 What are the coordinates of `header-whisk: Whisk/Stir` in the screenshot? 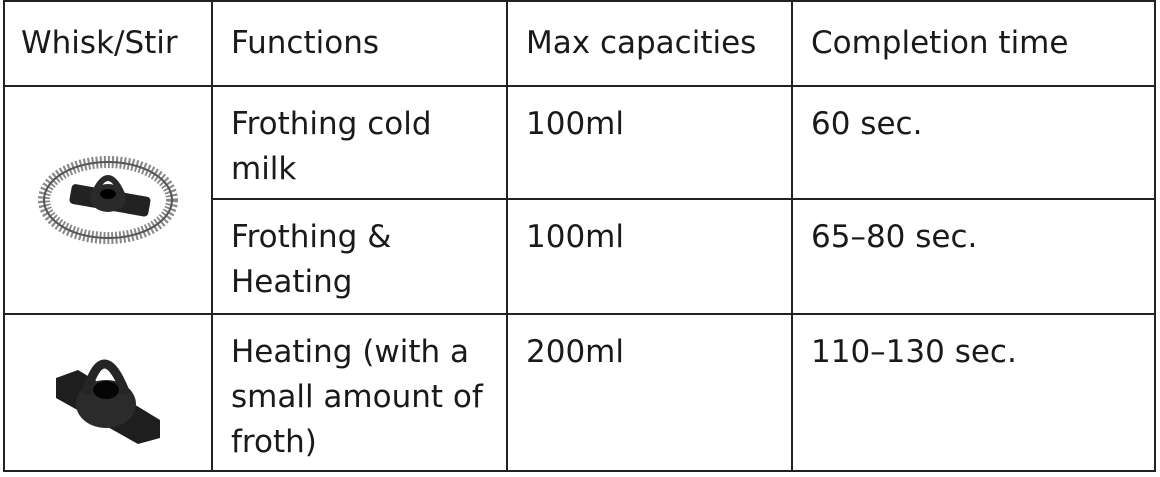 It's located at (108, 43).